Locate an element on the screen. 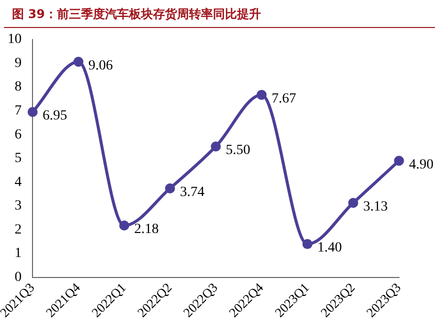 This screenshot has height=333, width=439. y-tick-label: 8 is located at coordinates (18, 87).